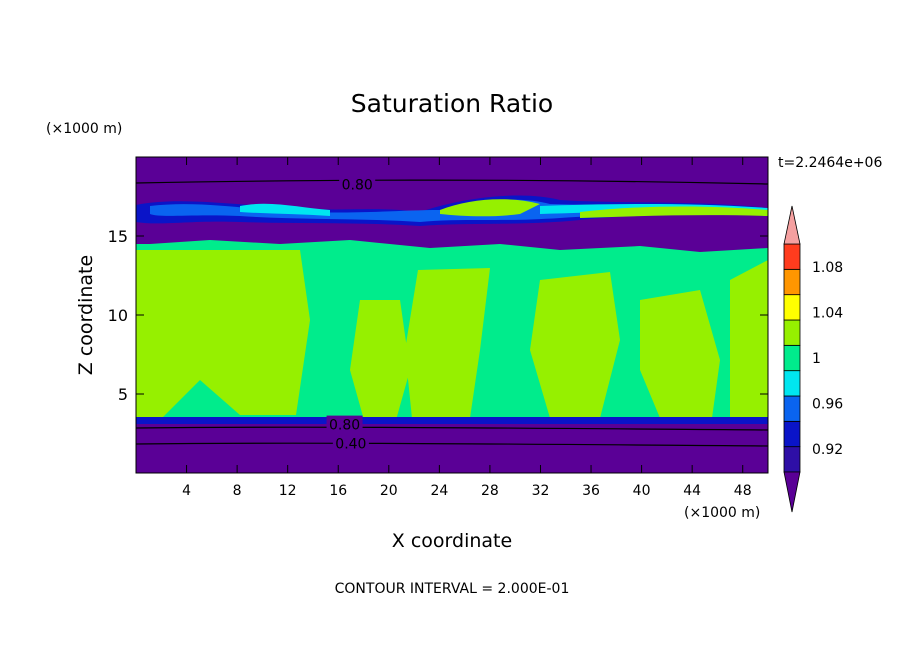  Describe the element at coordinates (338, 491) in the screenshot. I see `x-tick-label: 16` at that location.